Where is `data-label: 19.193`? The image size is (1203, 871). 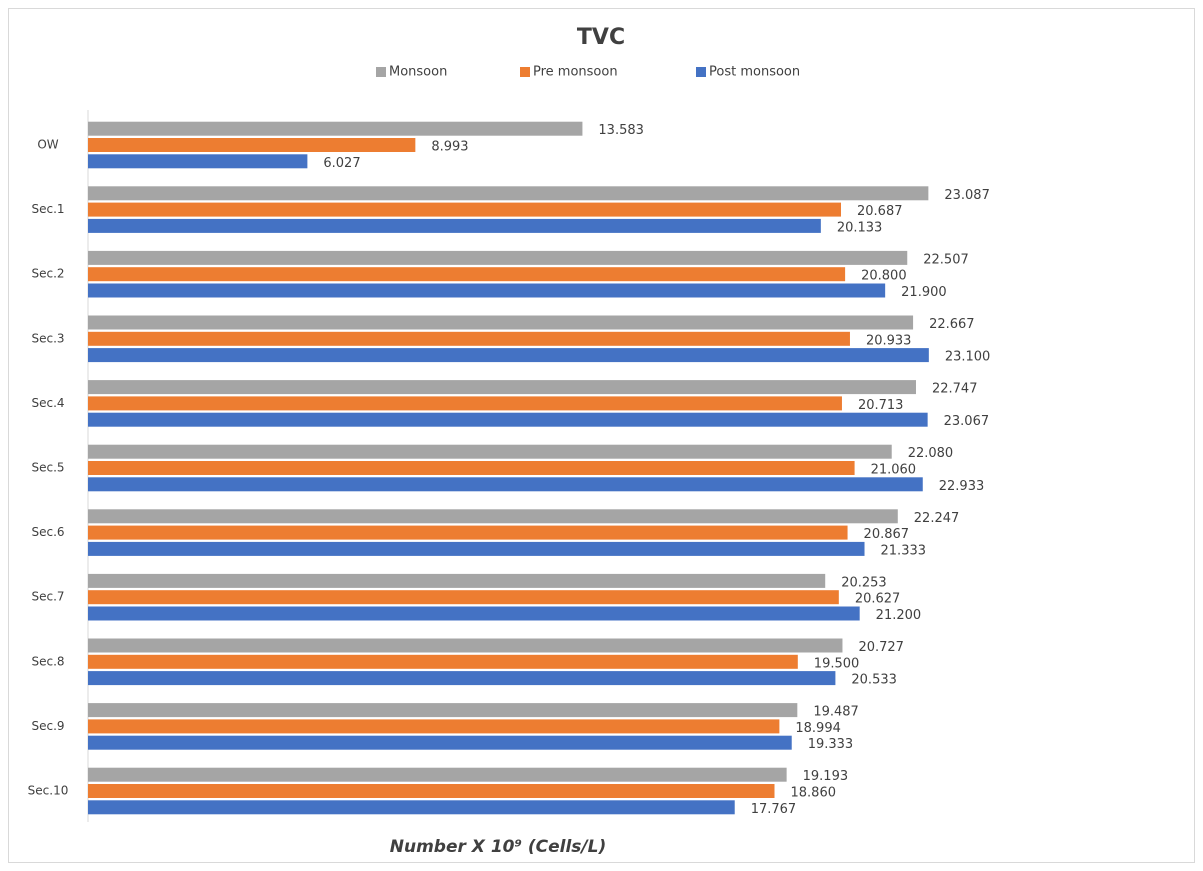
data-label: 19.193 is located at coordinates (826, 776).